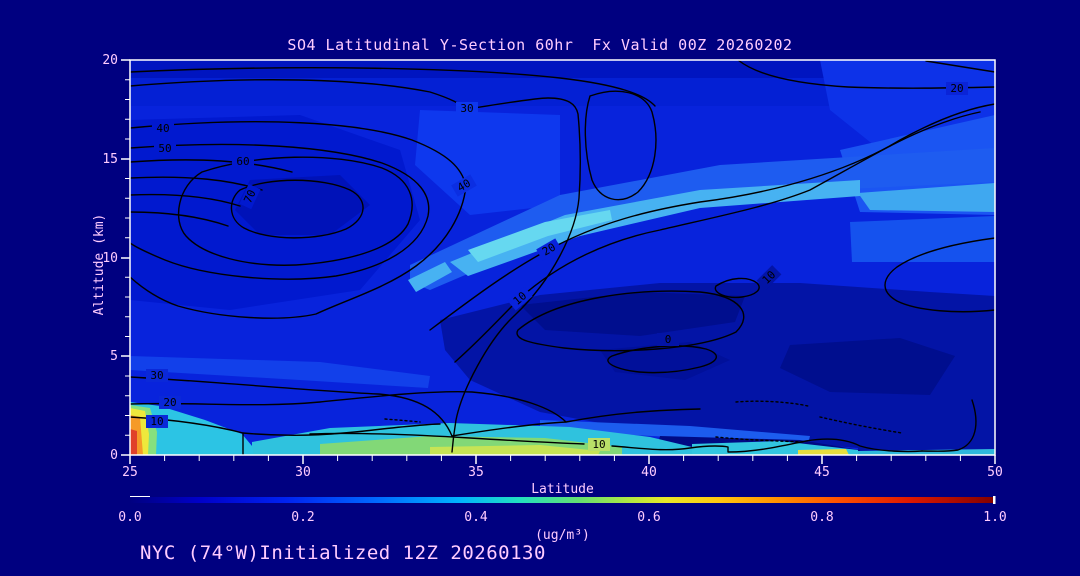 The height and width of the screenshot is (576, 1080). Describe the element at coordinates (110, 60) in the screenshot. I see `y-tick-20: 20` at that location.